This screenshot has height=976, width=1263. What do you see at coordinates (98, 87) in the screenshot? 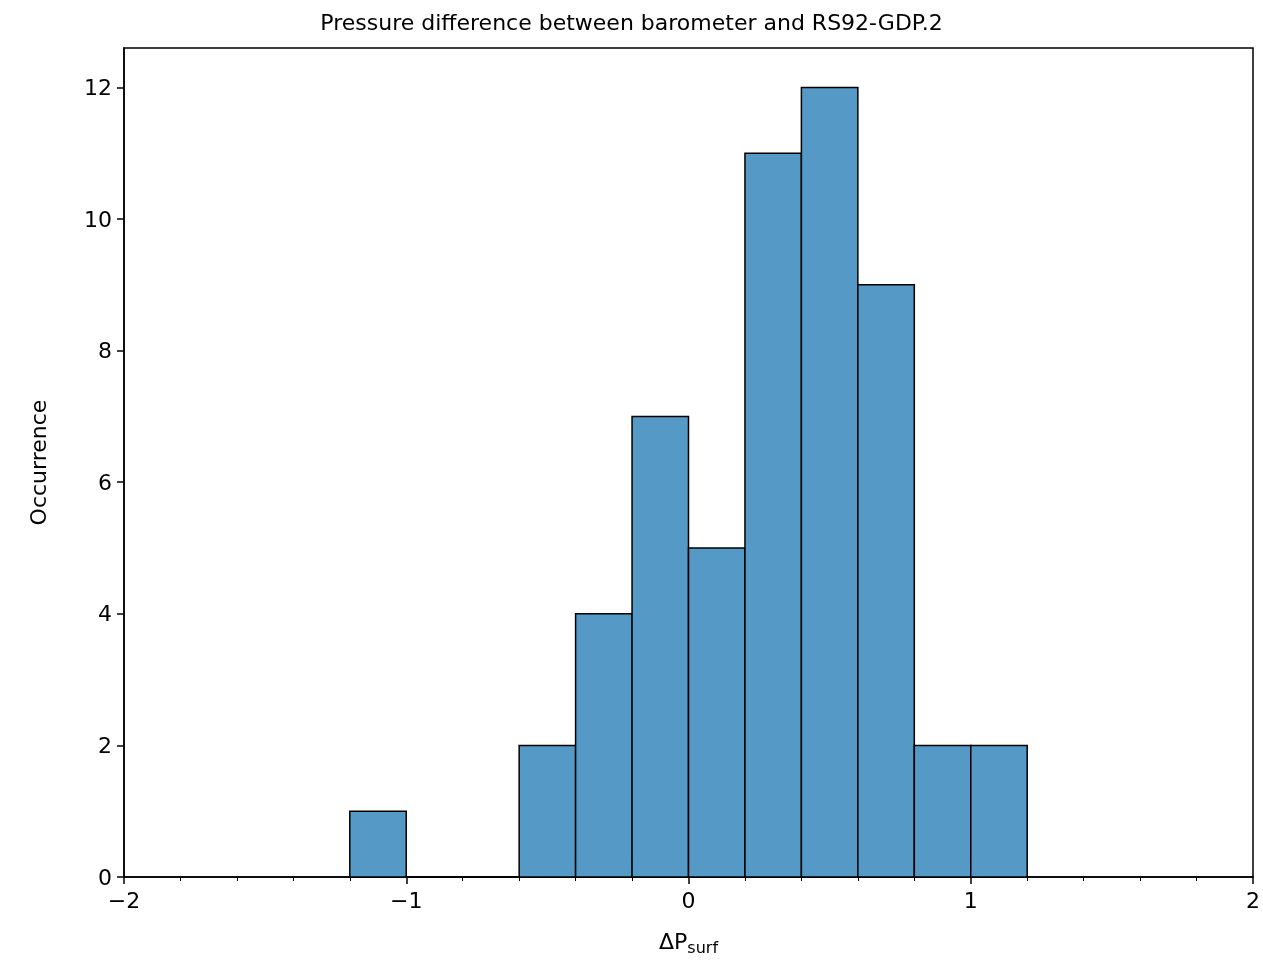
I see `y-tick-label: 12` at bounding box center [98, 87].